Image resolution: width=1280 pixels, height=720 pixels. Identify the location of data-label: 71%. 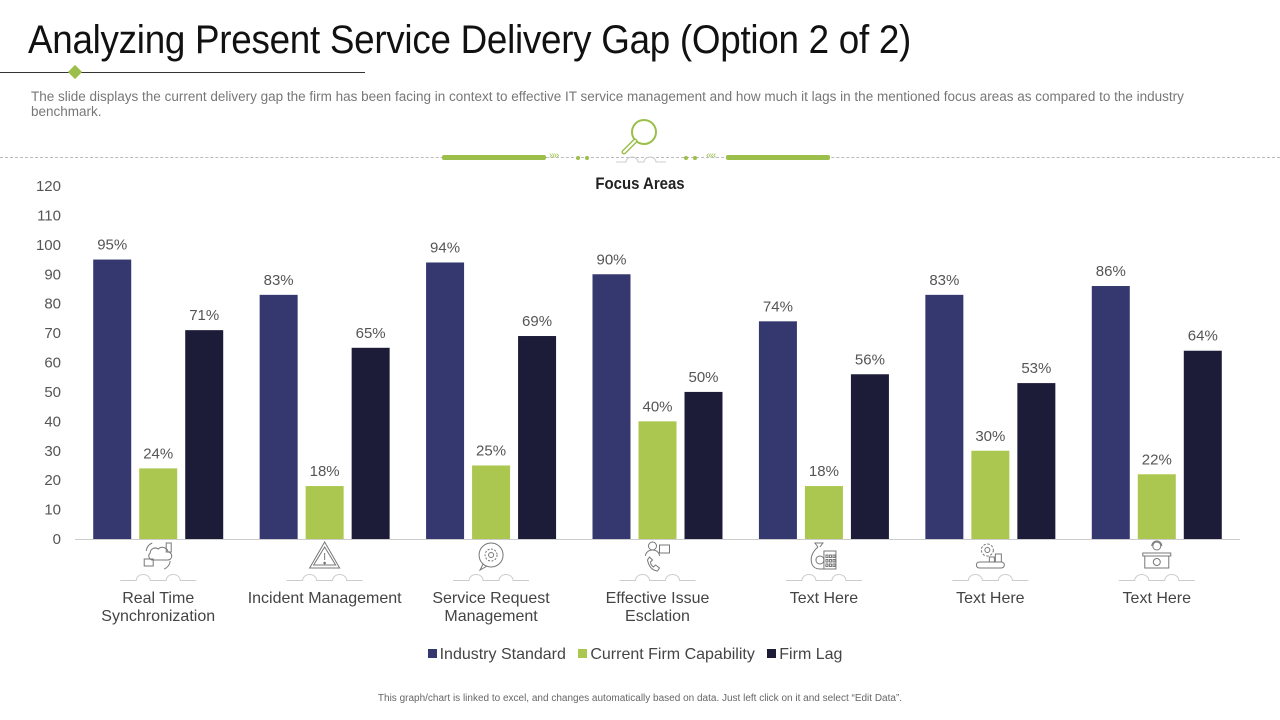
(204, 315).